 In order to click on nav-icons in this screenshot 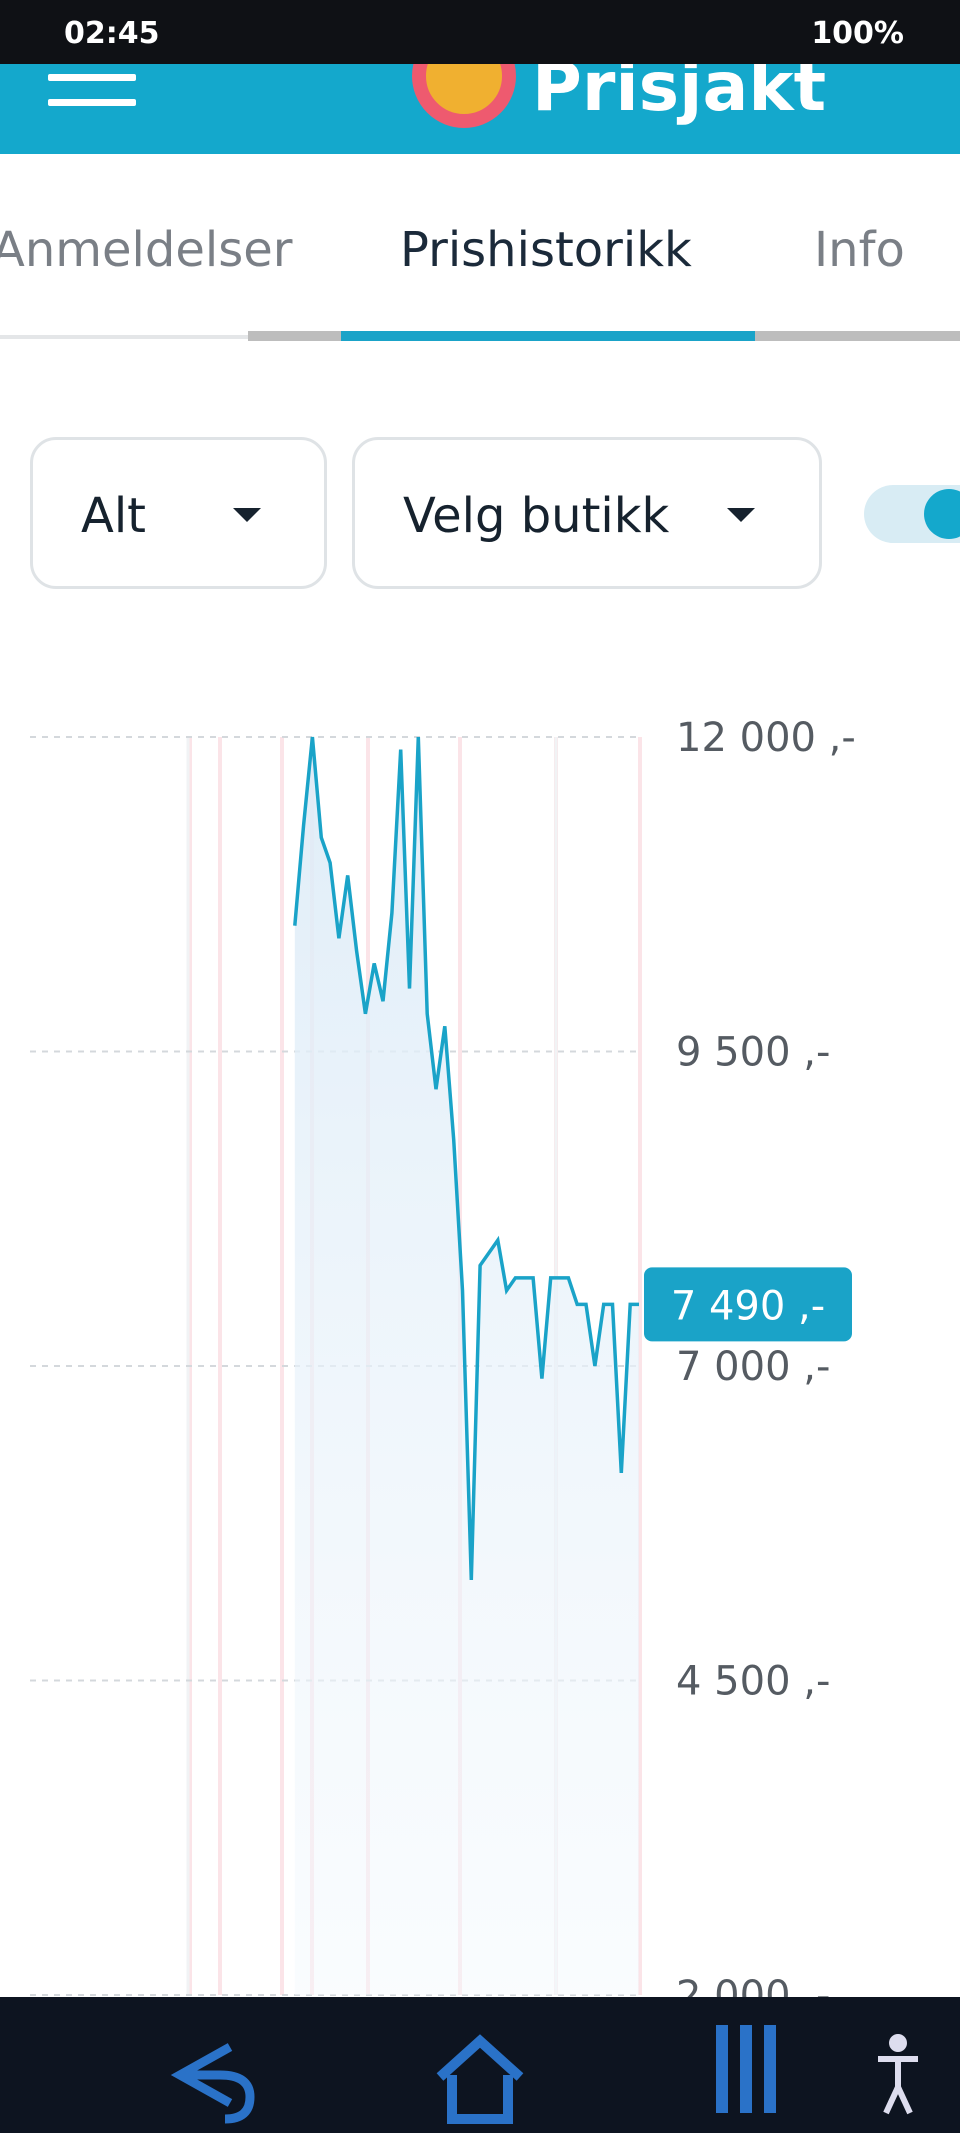, I will do `click(544, 2074)`.